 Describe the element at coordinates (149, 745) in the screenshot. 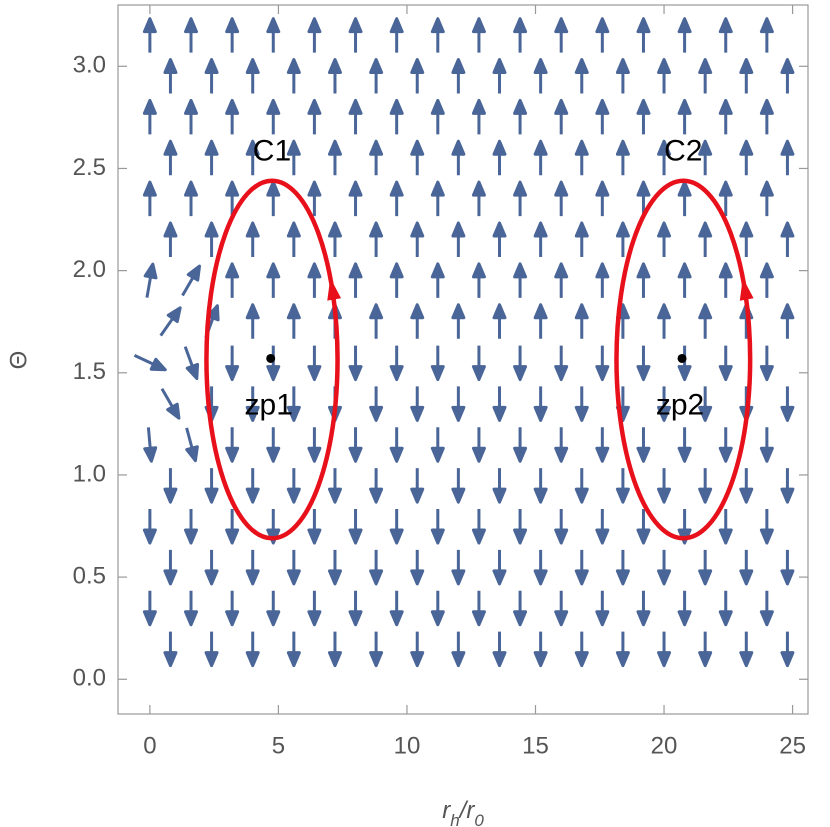

I see `x-tick-label: 0` at that location.